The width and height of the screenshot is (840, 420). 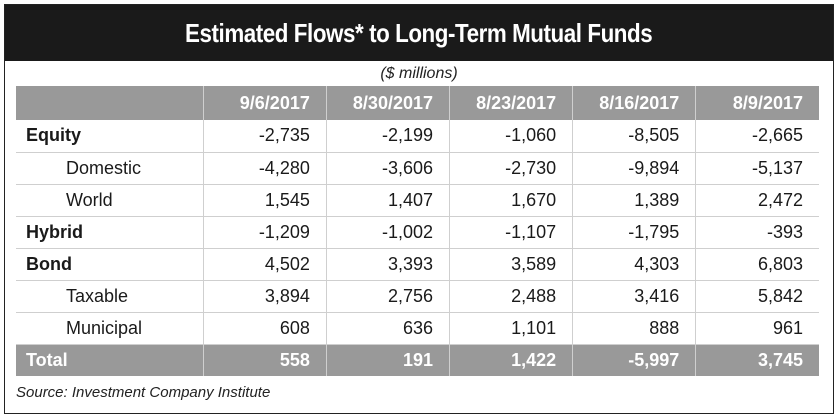 What do you see at coordinates (757, 360) in the screenshot?
I see `total-cell: 3,745` at bounding box center [757, 360].